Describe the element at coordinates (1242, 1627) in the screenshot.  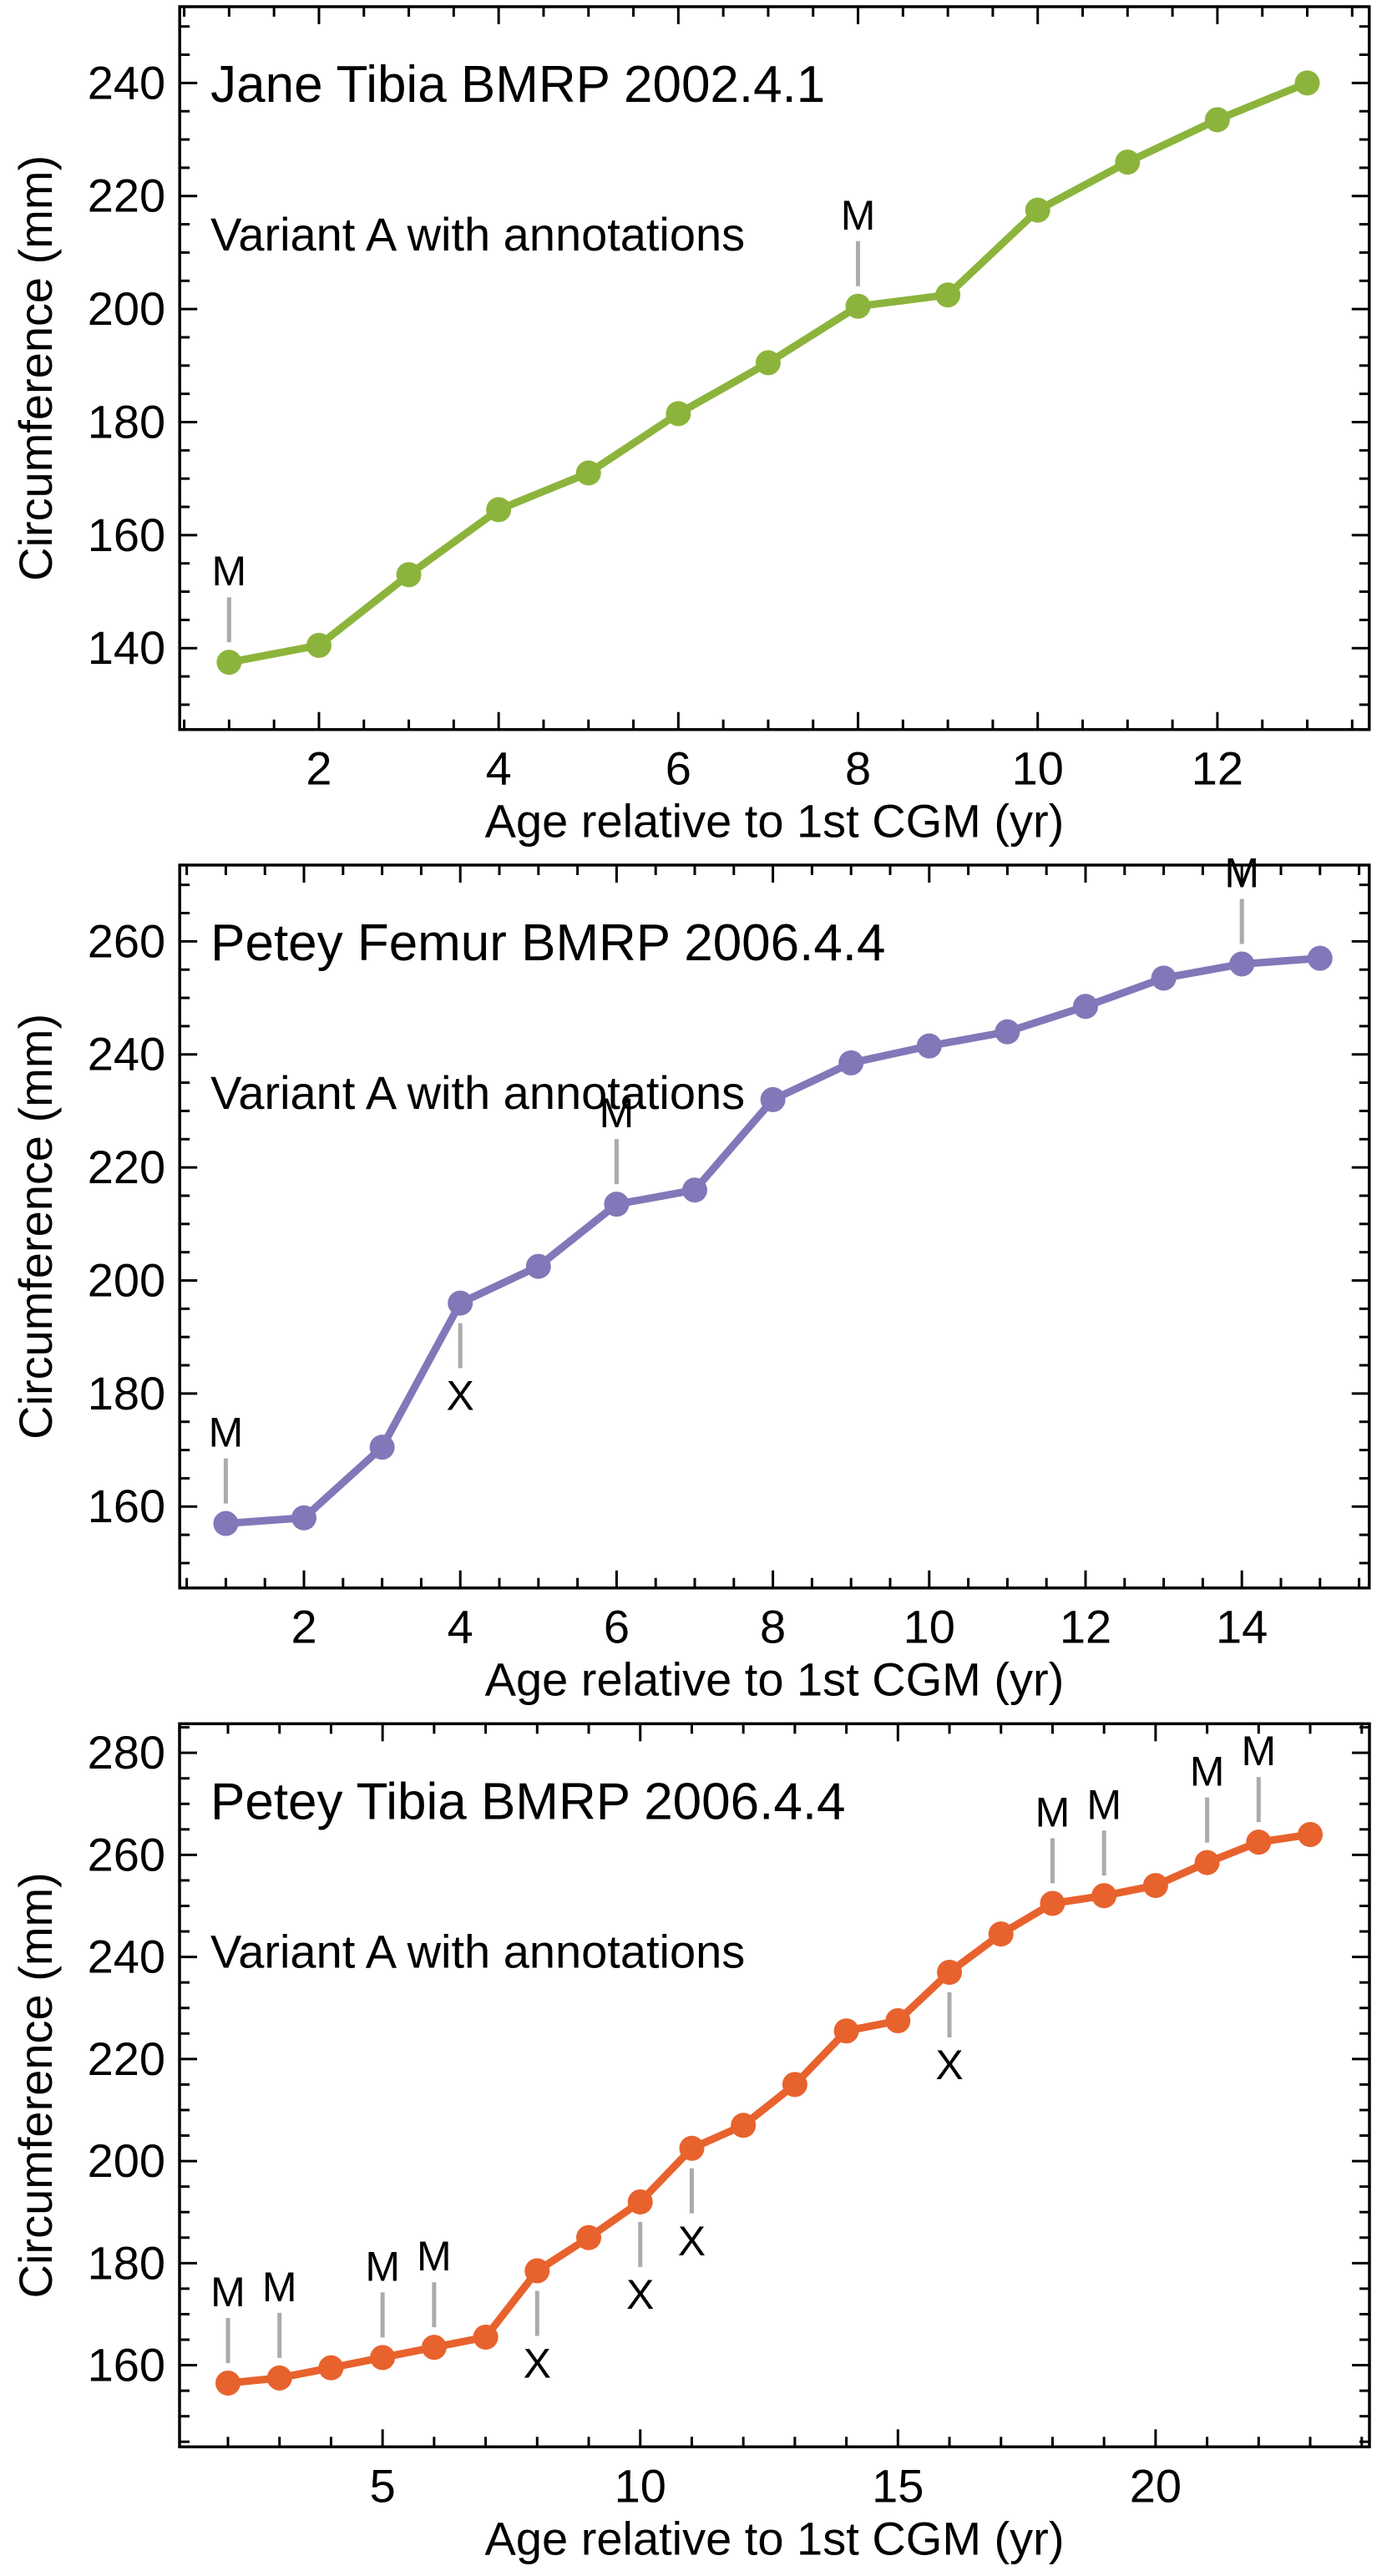
I see `x-tick-label: 14` at that location.